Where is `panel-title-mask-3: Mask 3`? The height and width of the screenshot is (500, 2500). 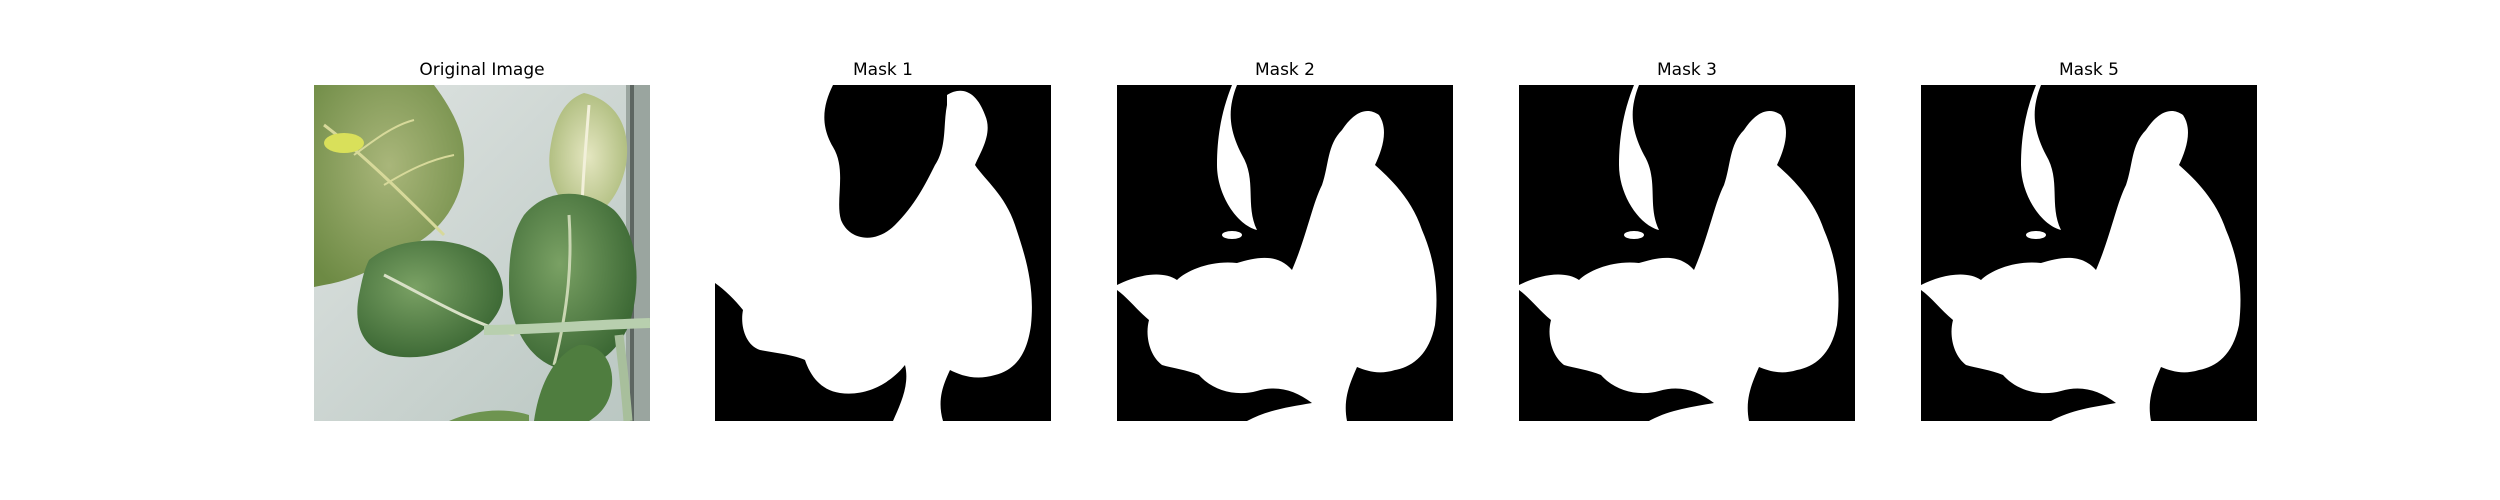
panel-title-mask-3: Mask 3 is located at coordinates (1686, 70).